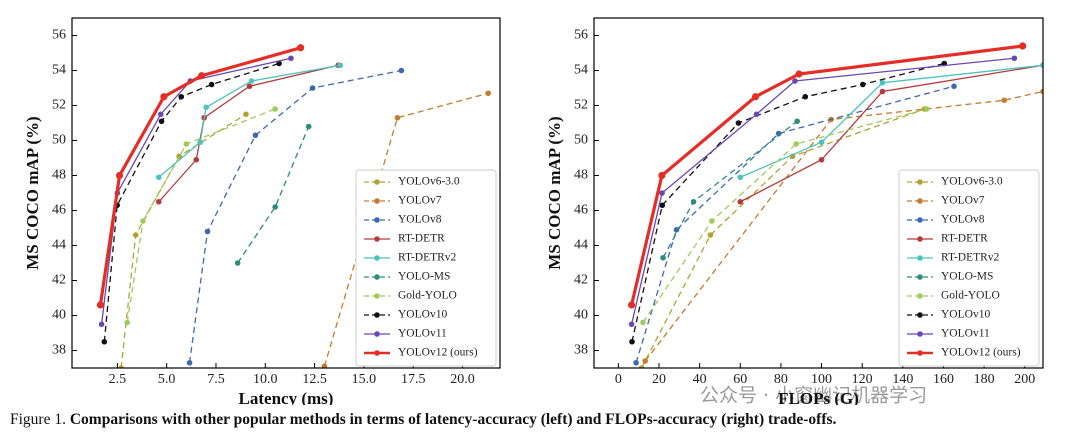 Image resolution: width=1080 pixels, height=440 pixels. What do you see at coordinates (581, 280) in the screenshot?
I see `y-tick-label: 42` at bounding box center [581, 280].